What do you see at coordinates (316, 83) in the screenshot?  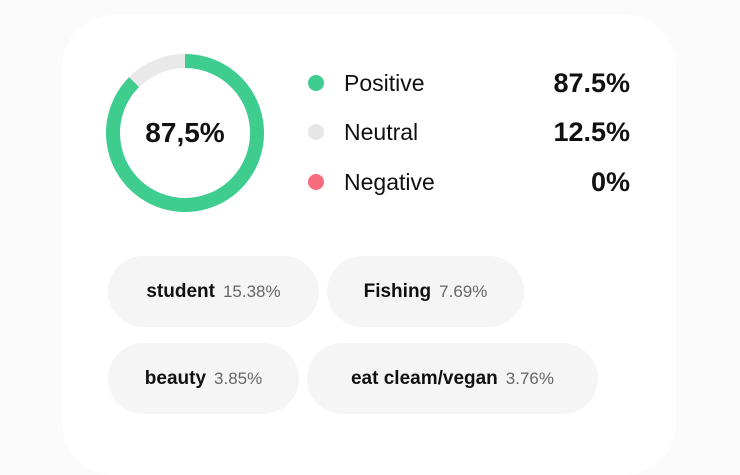 I see `positive-dot-icon` at bounding box center [316, 83].